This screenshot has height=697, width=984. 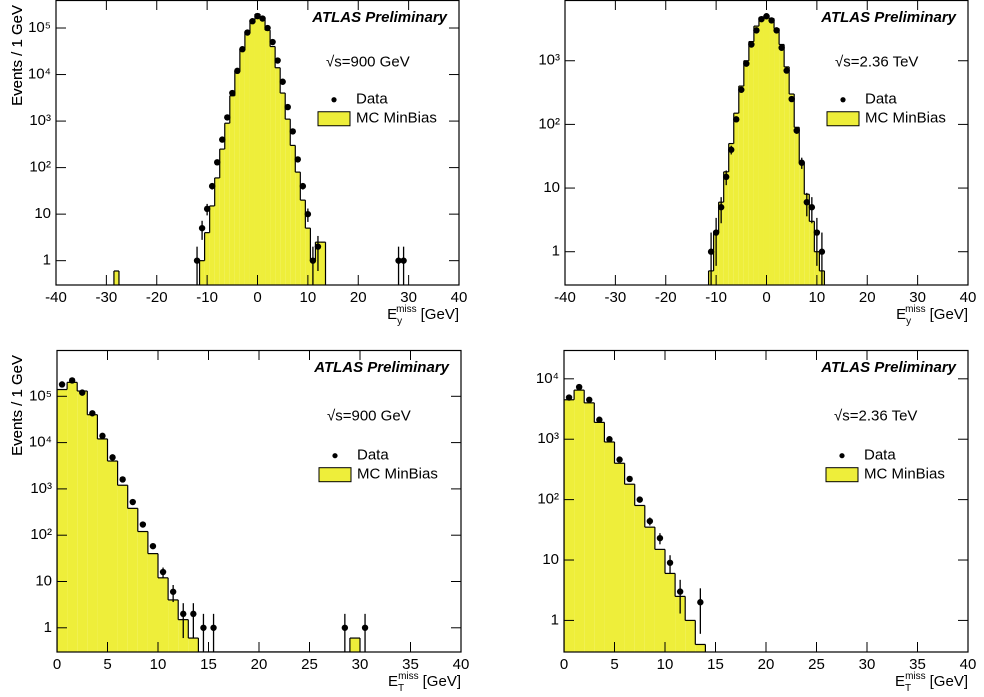 I want to click on x-label-base: E, so click(x=901, y=314).